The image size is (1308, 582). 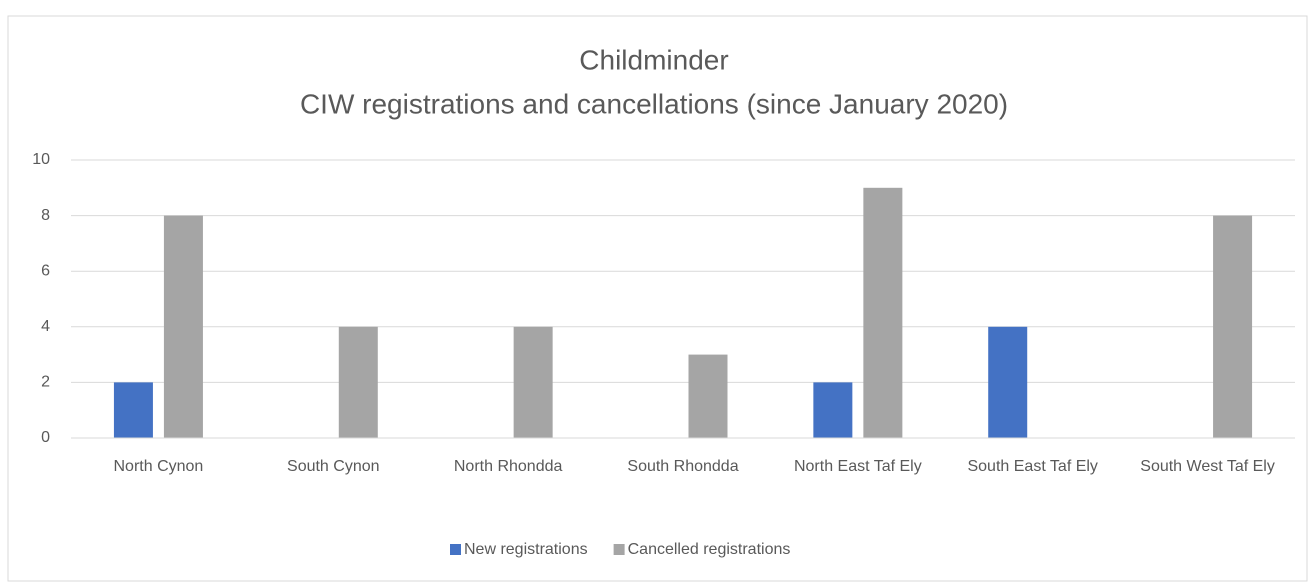 What do you see at coordinates (653, 59) in the screenshot?
I see `chart-title: Childminder` at bounding box center [653, 59].